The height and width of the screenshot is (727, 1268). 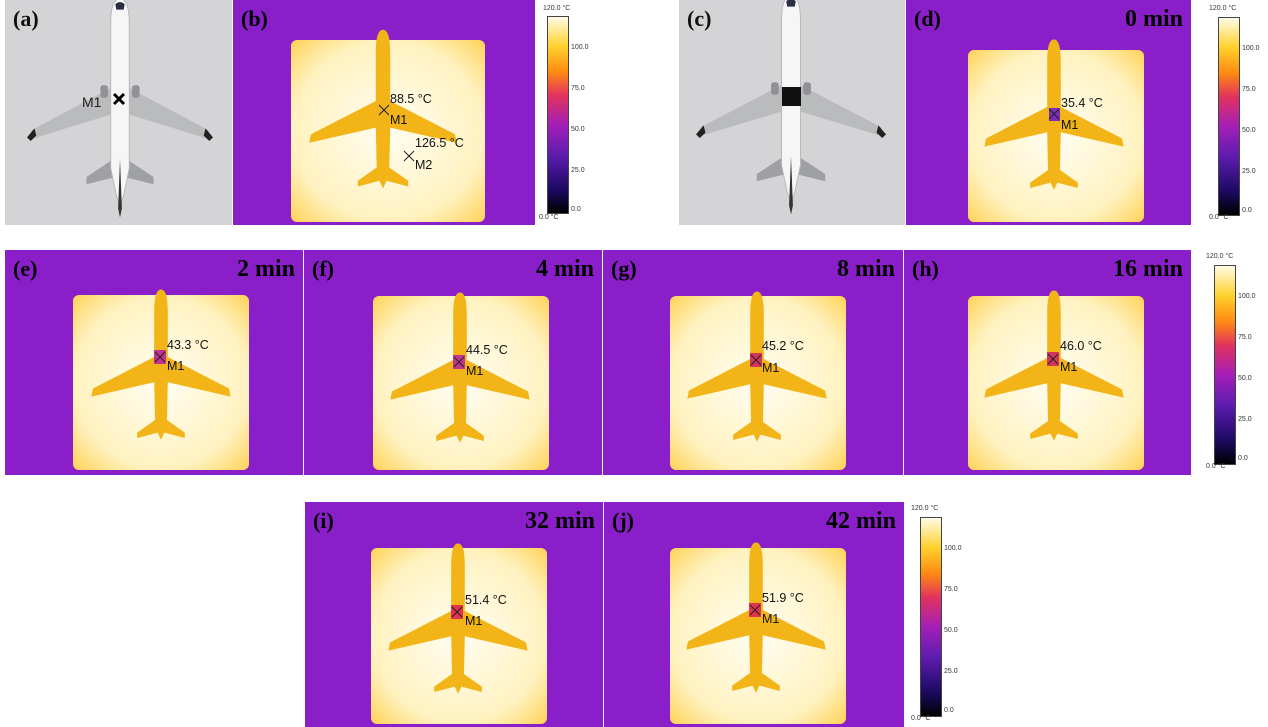 I want to click on panel-h-thermal: (h) 16 min 46.0 °C M1, so click(x=1047, y=362).